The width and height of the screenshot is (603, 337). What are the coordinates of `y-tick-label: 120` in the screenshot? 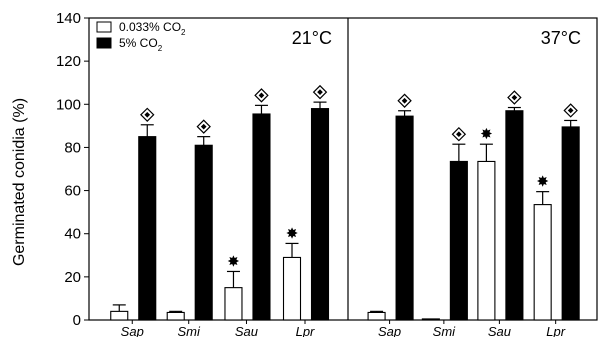 It's located at (68, 61).